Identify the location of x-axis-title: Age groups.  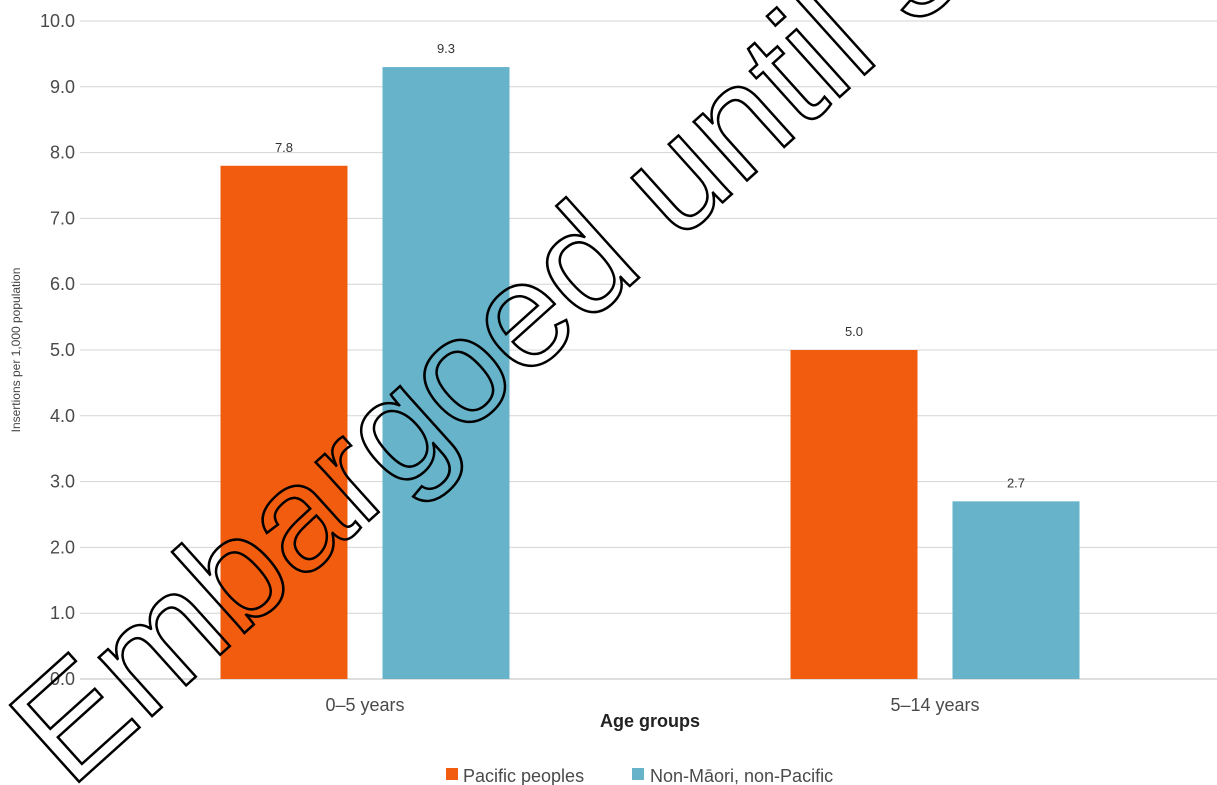
(650, 721).